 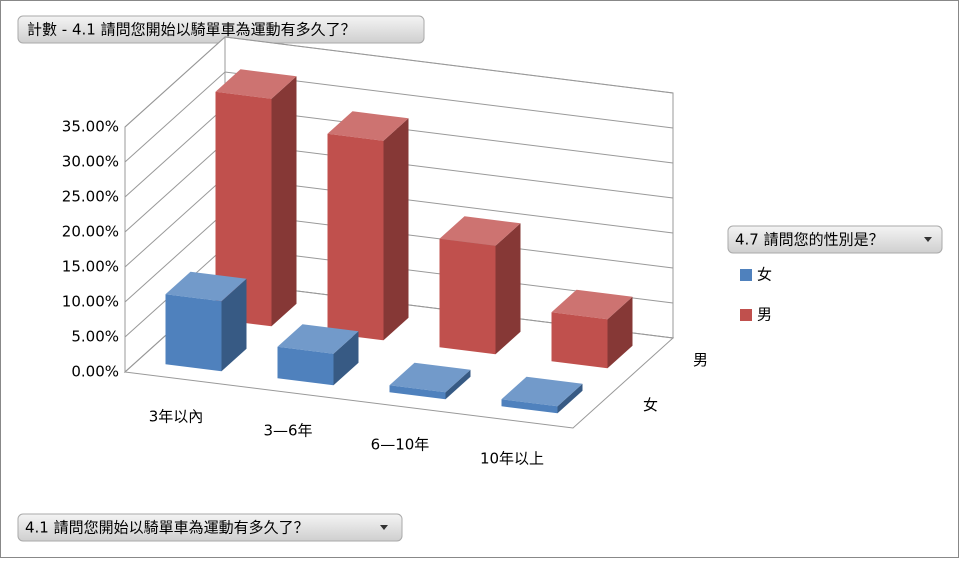 I want to click on y-tick-label: 10.00%, so click(x=90, y=302).